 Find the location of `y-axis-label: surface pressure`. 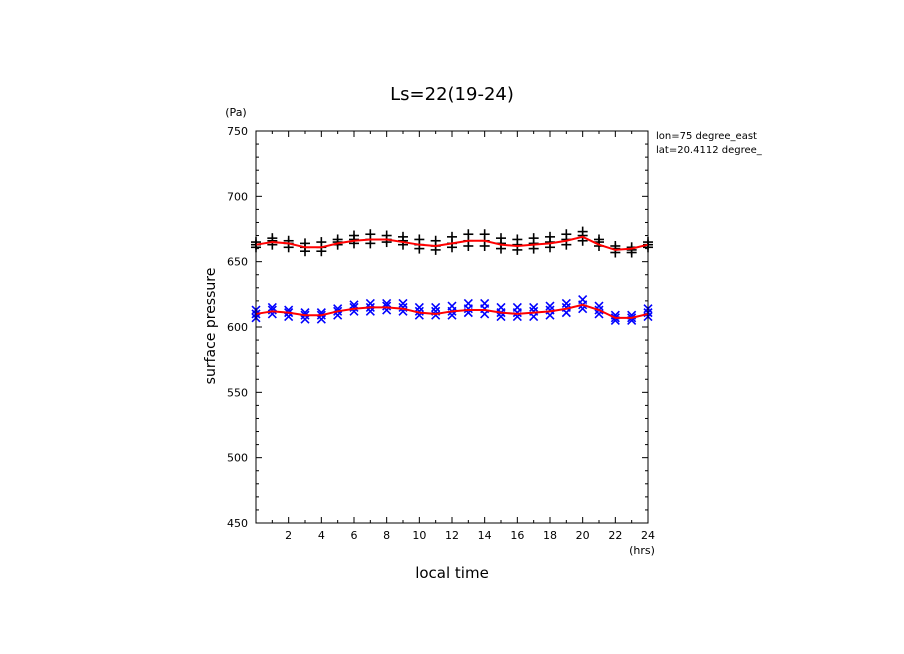

y-axis-label: surface pressure is located at coordinates (211, 326).